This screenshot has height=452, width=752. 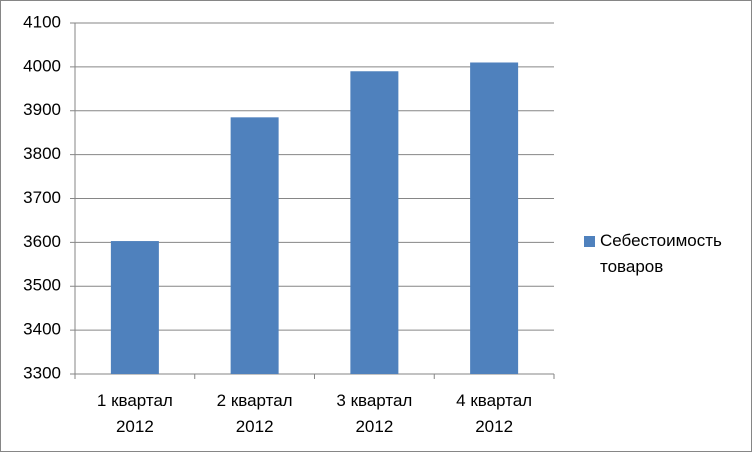 What do you see at coordinates (42, 197) in the screenshot?
I see `y-tick-label: 3700` at bounding box center [42, 197].